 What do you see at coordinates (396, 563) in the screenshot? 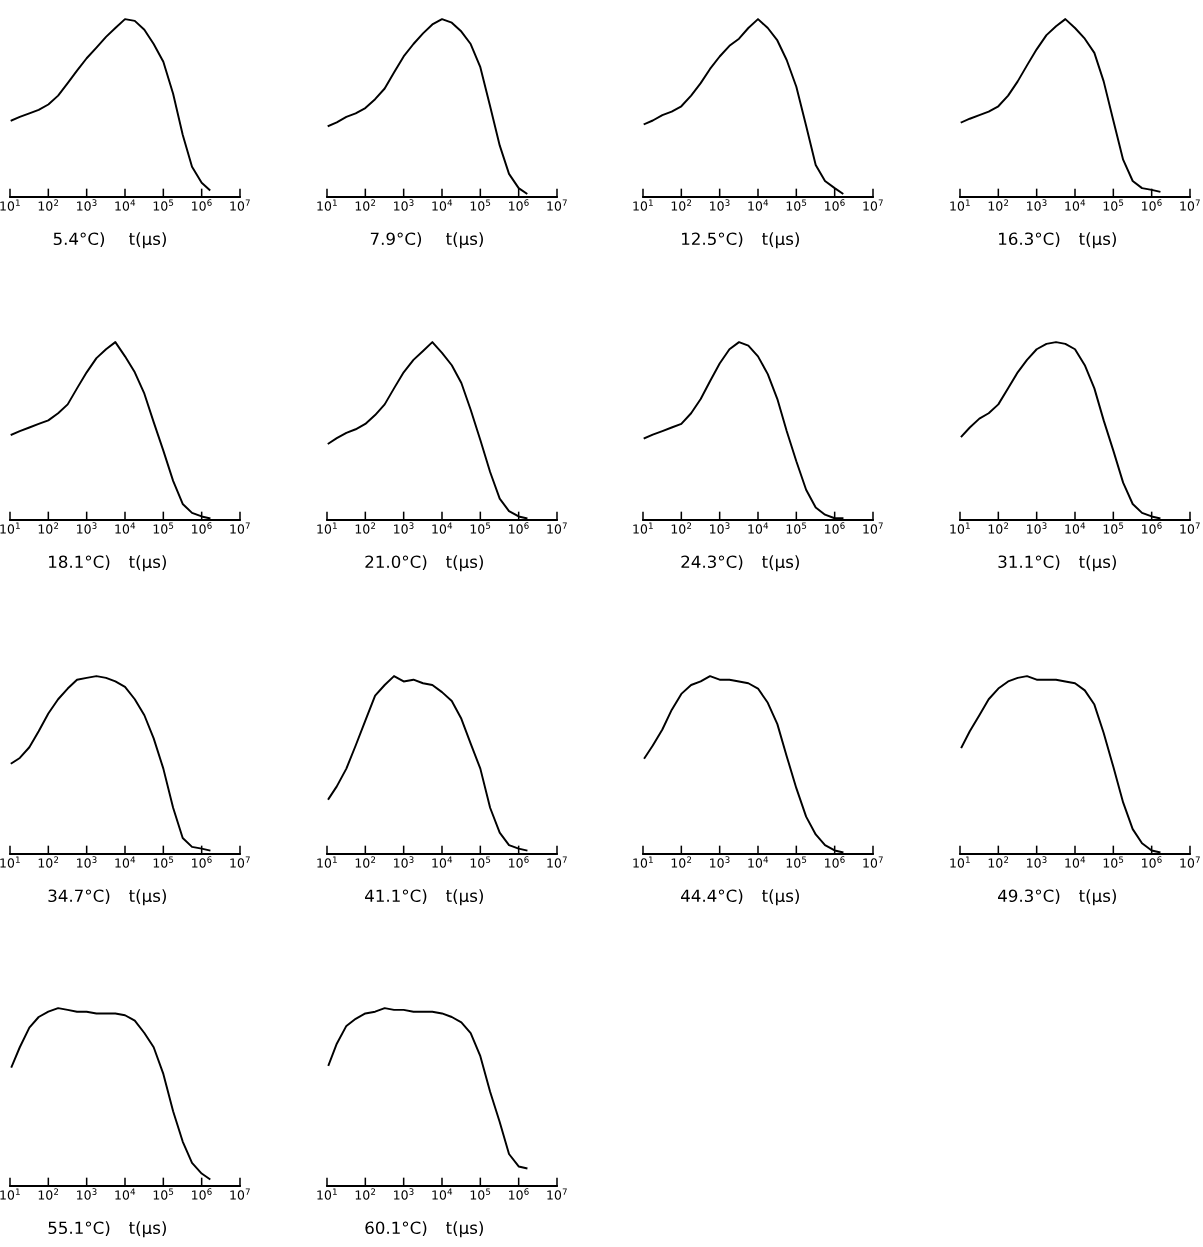
I see `text: 21.0°C)` at bounding box center [396, 563].